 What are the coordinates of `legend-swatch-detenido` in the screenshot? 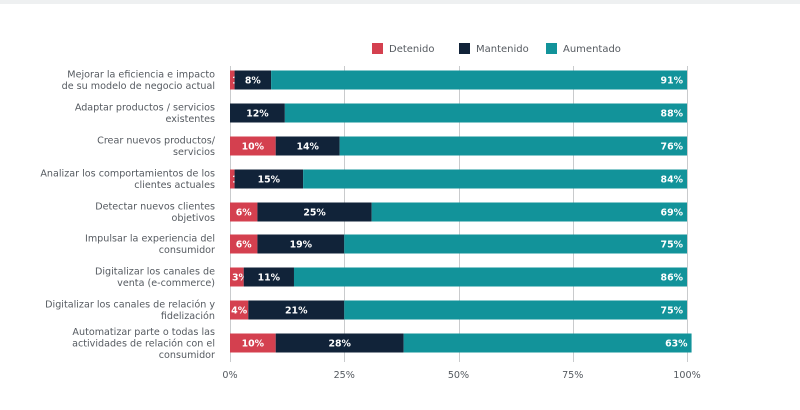 It's located at (377, 48).